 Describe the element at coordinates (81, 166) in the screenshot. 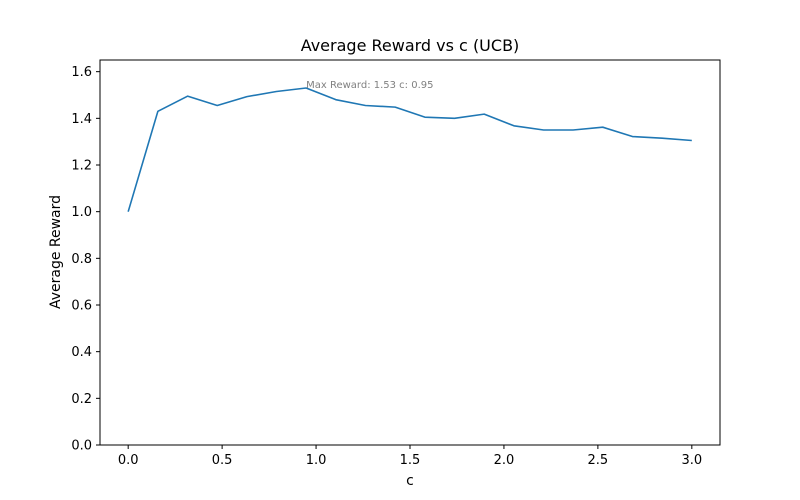

I see `y-tick-label: 1.2` at that location.